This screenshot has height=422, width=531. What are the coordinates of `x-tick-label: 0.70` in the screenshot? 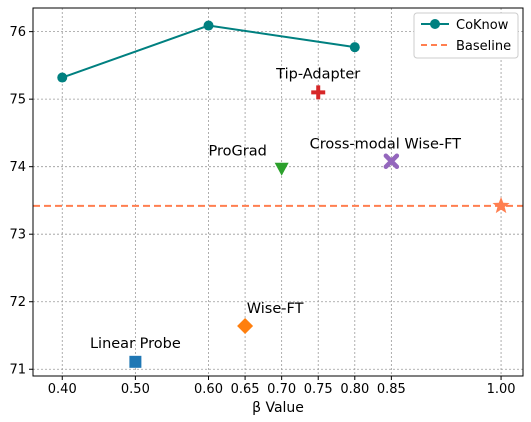 It's located at (281, 389).